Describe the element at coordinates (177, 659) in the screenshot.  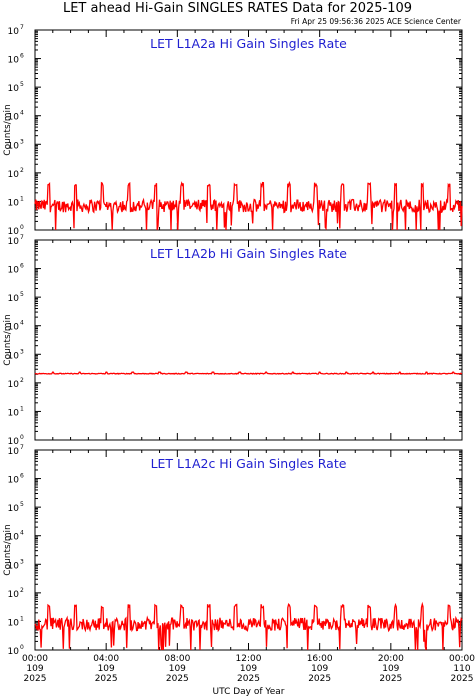
I see `x-tick-label: 08:00` at that location.